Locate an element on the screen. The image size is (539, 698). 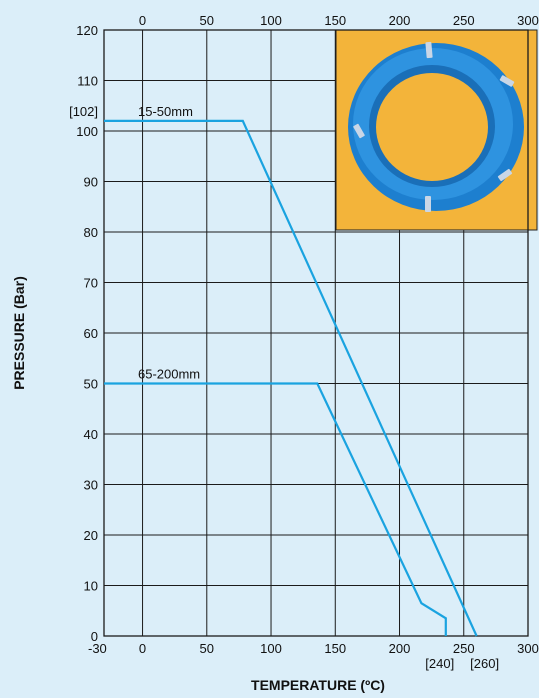
annotation-260: [260] is located at coordinates (484, 663).